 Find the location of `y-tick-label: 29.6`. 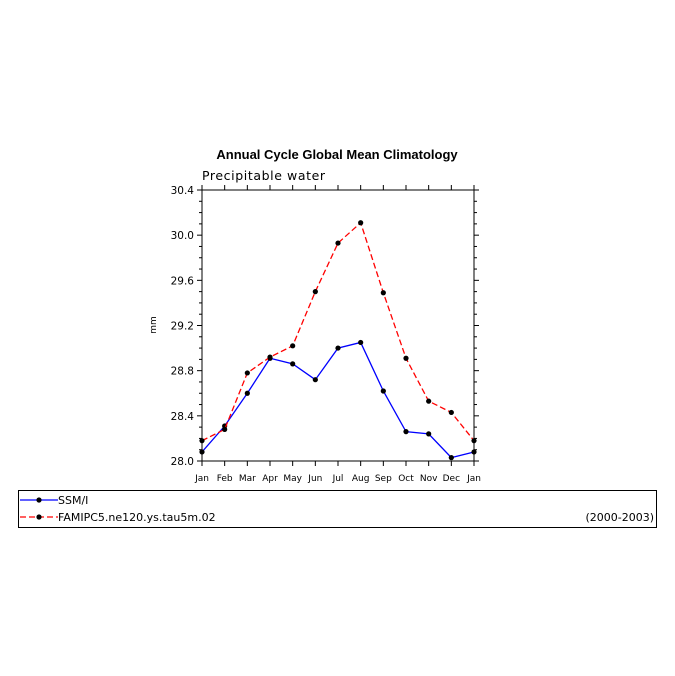

y-tick-label: 29.6 is located at coordinates (183, 281).